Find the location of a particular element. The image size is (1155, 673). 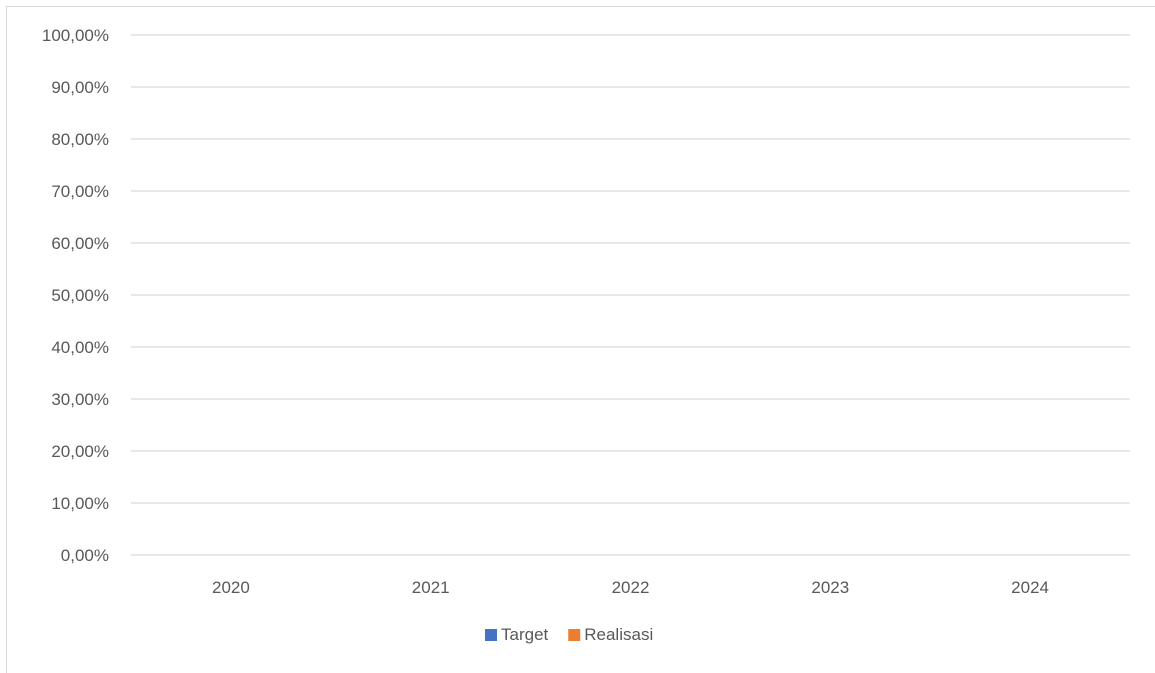

legend-label-target: Target is located at coordinates (525, 634).